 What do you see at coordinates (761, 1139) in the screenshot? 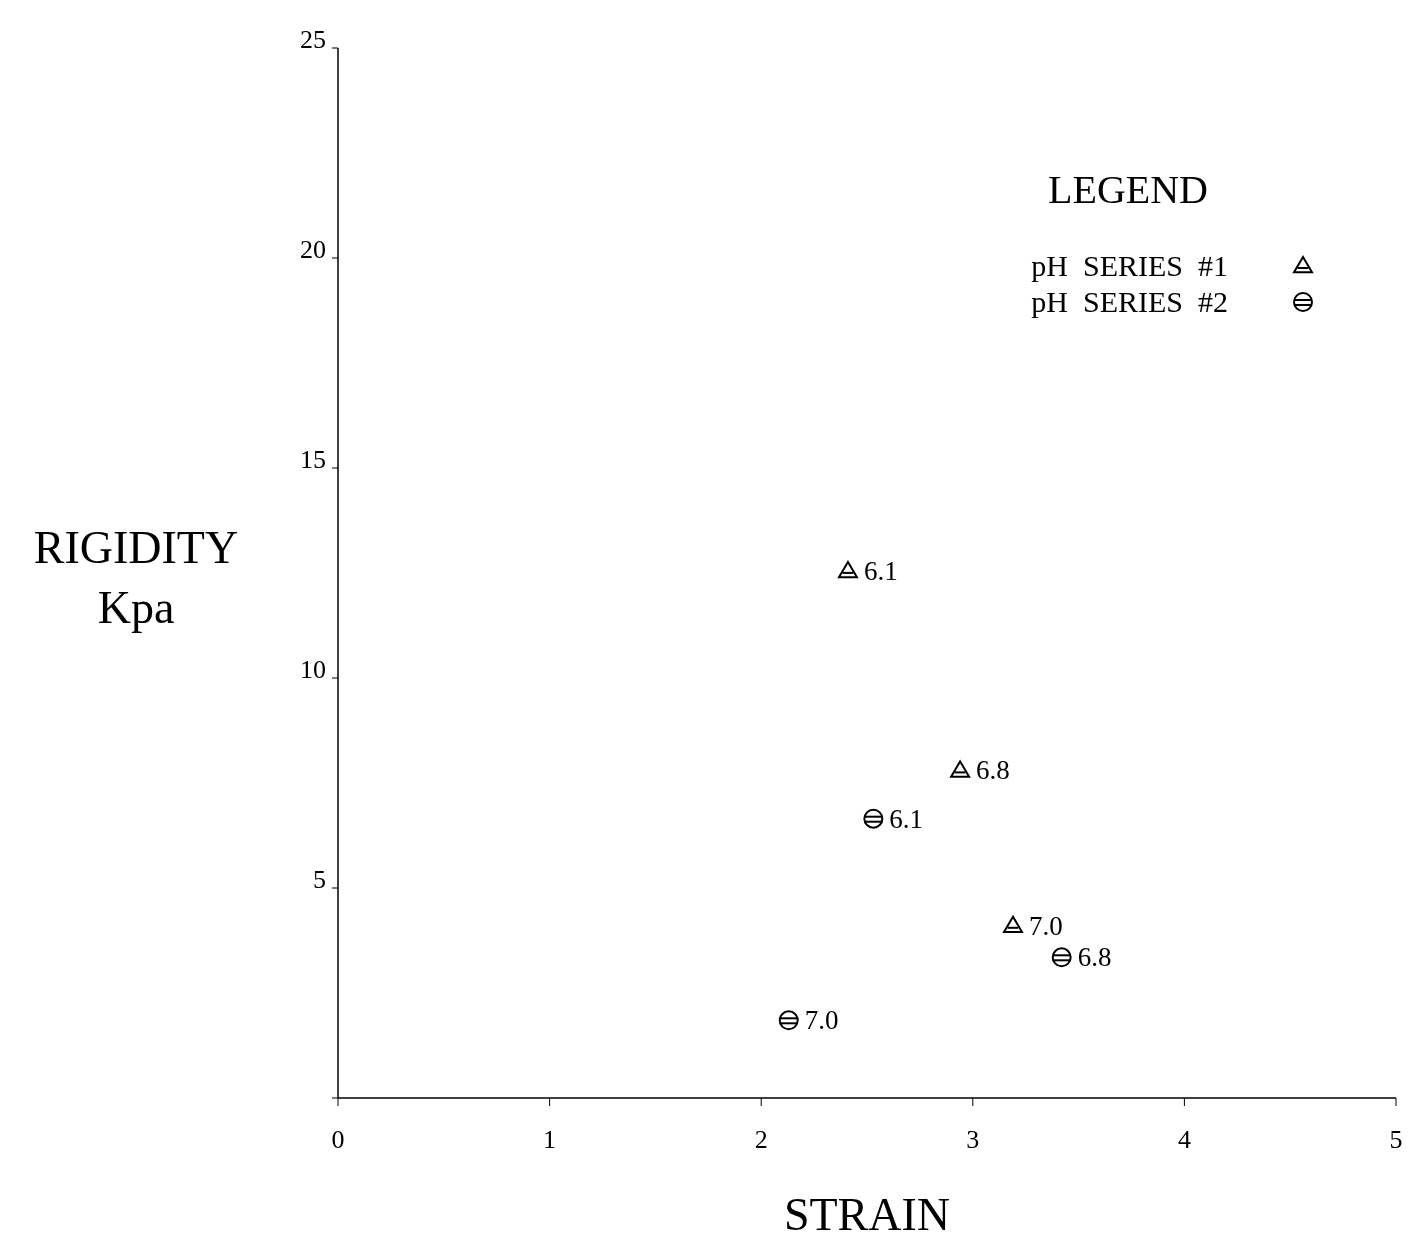
I see `x-tick-label: 2` at bounding box center [761, 1139].